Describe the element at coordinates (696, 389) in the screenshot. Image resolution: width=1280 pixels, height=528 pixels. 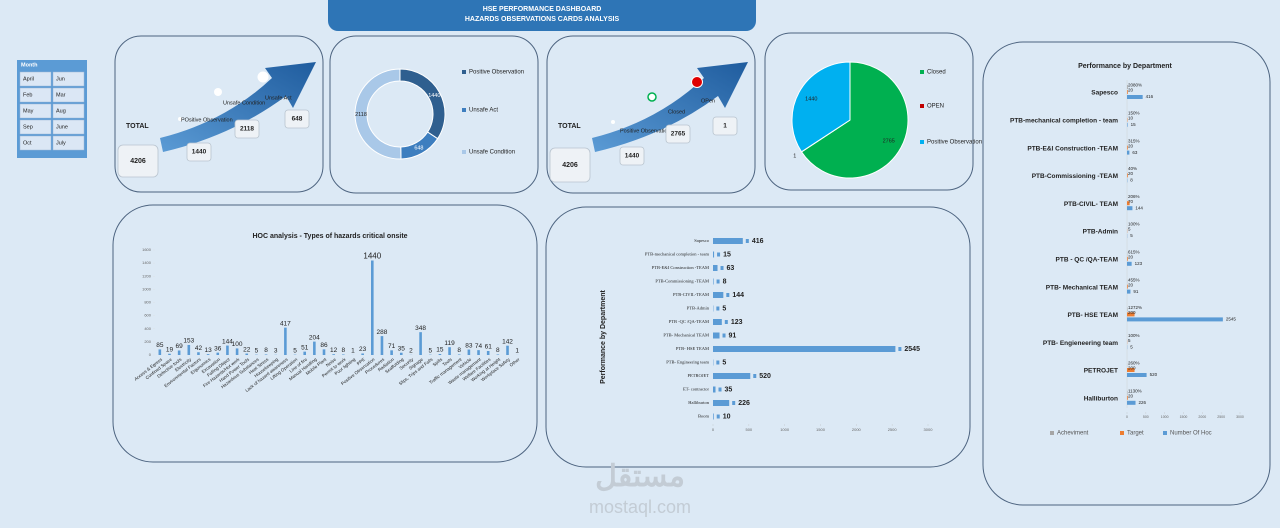
I see `y-tick-label: ET- contractor` at that location.